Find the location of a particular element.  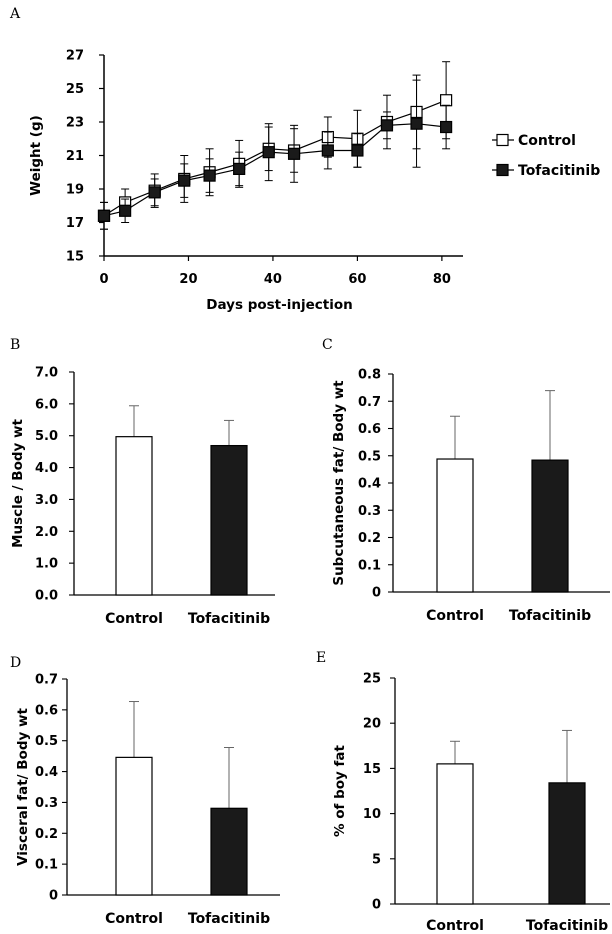

y-tick-label: 0.0 is located at coordinates (46, 596).